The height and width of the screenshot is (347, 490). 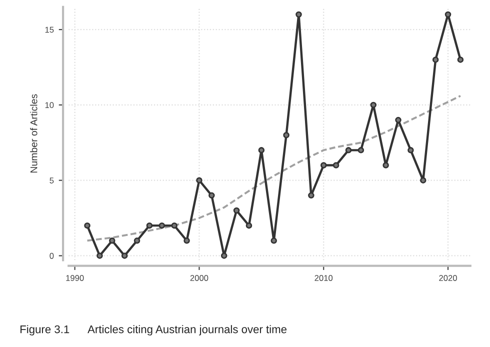 I want to click on y-tick-label: 10, so click(x=49, y=105).